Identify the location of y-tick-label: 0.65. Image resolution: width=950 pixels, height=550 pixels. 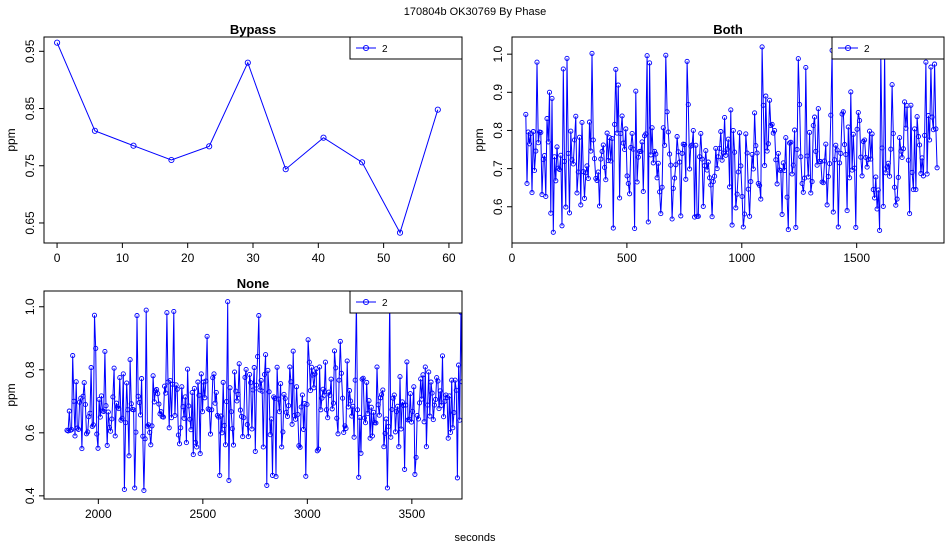
(30, 223).